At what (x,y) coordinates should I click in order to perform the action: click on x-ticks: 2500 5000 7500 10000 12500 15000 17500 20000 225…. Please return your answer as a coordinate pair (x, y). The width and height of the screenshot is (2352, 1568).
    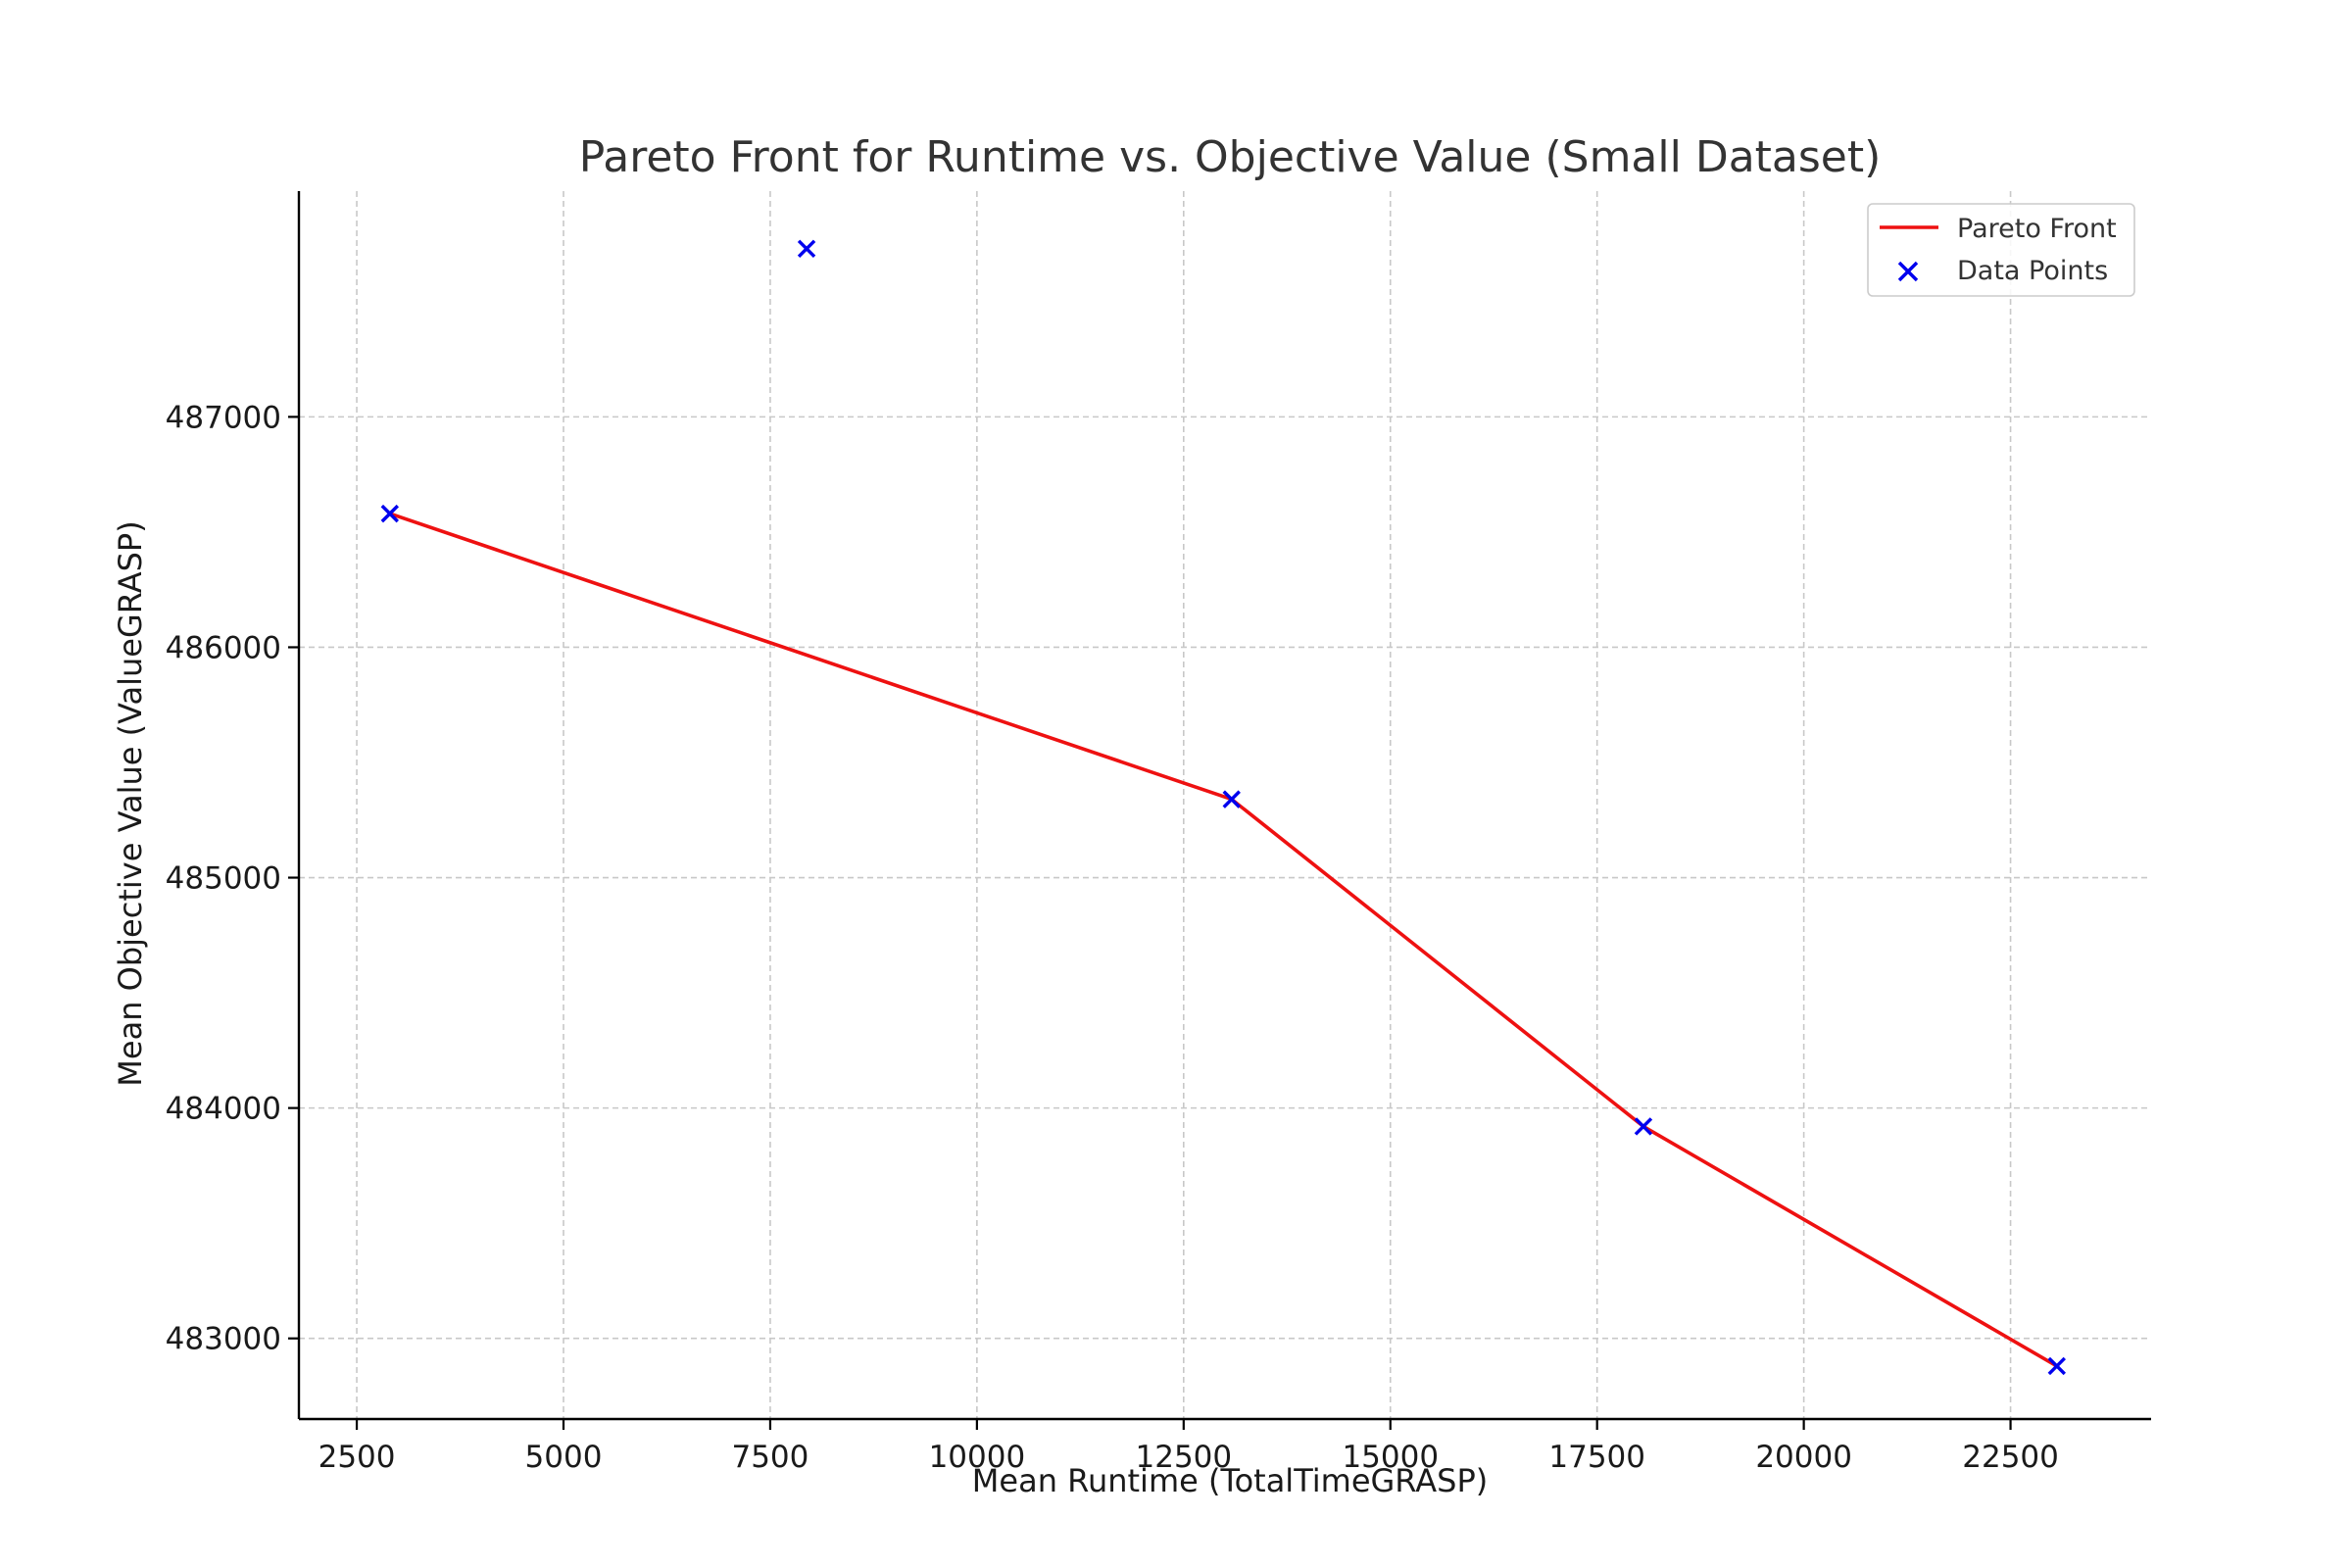
    Looking at the image, I should click on (1188, 1447).